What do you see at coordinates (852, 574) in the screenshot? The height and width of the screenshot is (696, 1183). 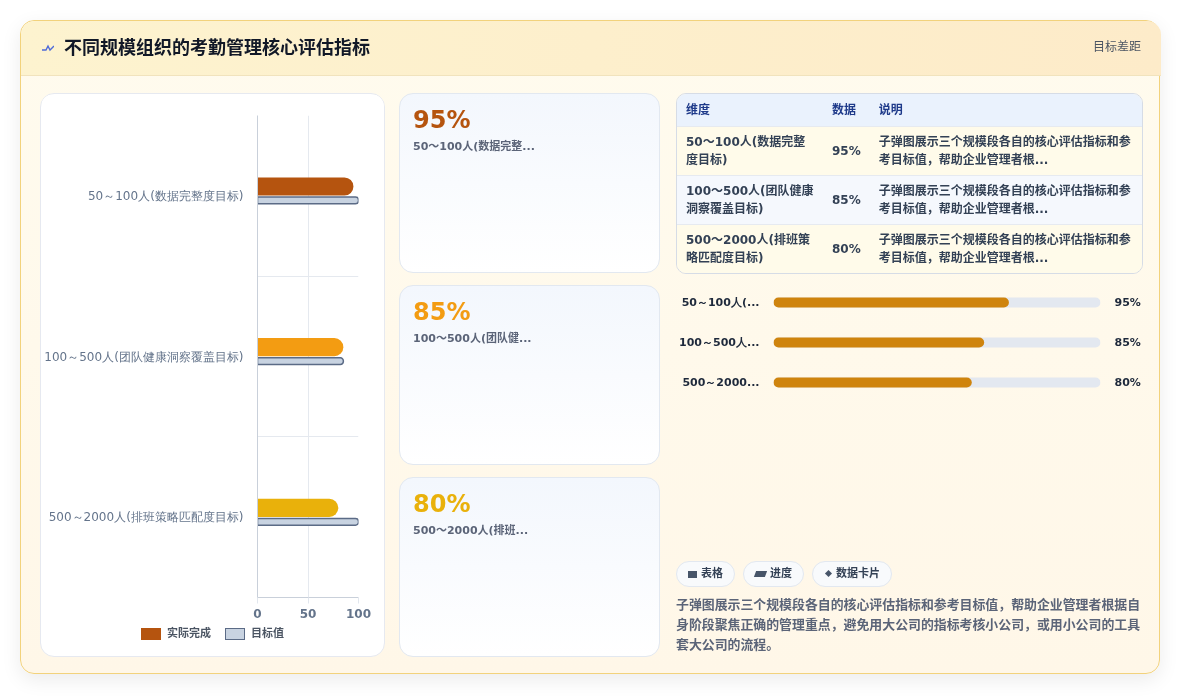 I see `category-label: 数据卡片` at bounding box center [852, 574].